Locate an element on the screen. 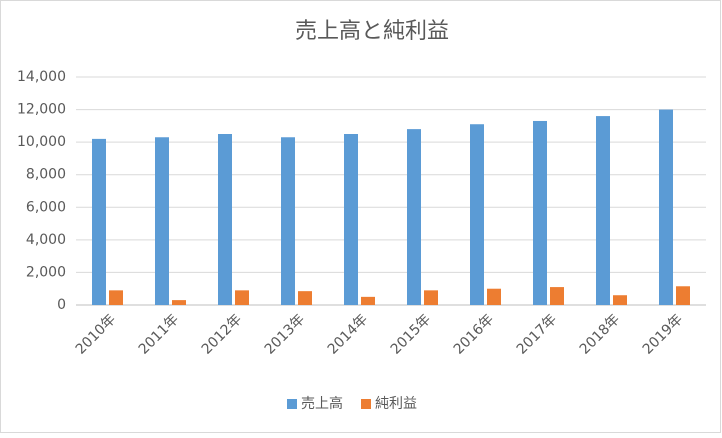 The width and height of the screenshot is (722, 438). y-tick-label: 6,000 is located at coordinates (46, 207).